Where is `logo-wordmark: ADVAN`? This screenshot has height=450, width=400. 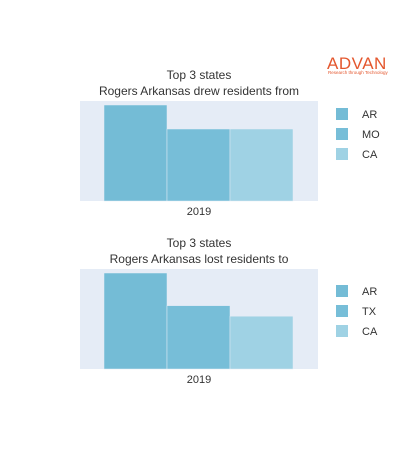
logo-wordmark: ADVAN is located at coordinates (357, 63).